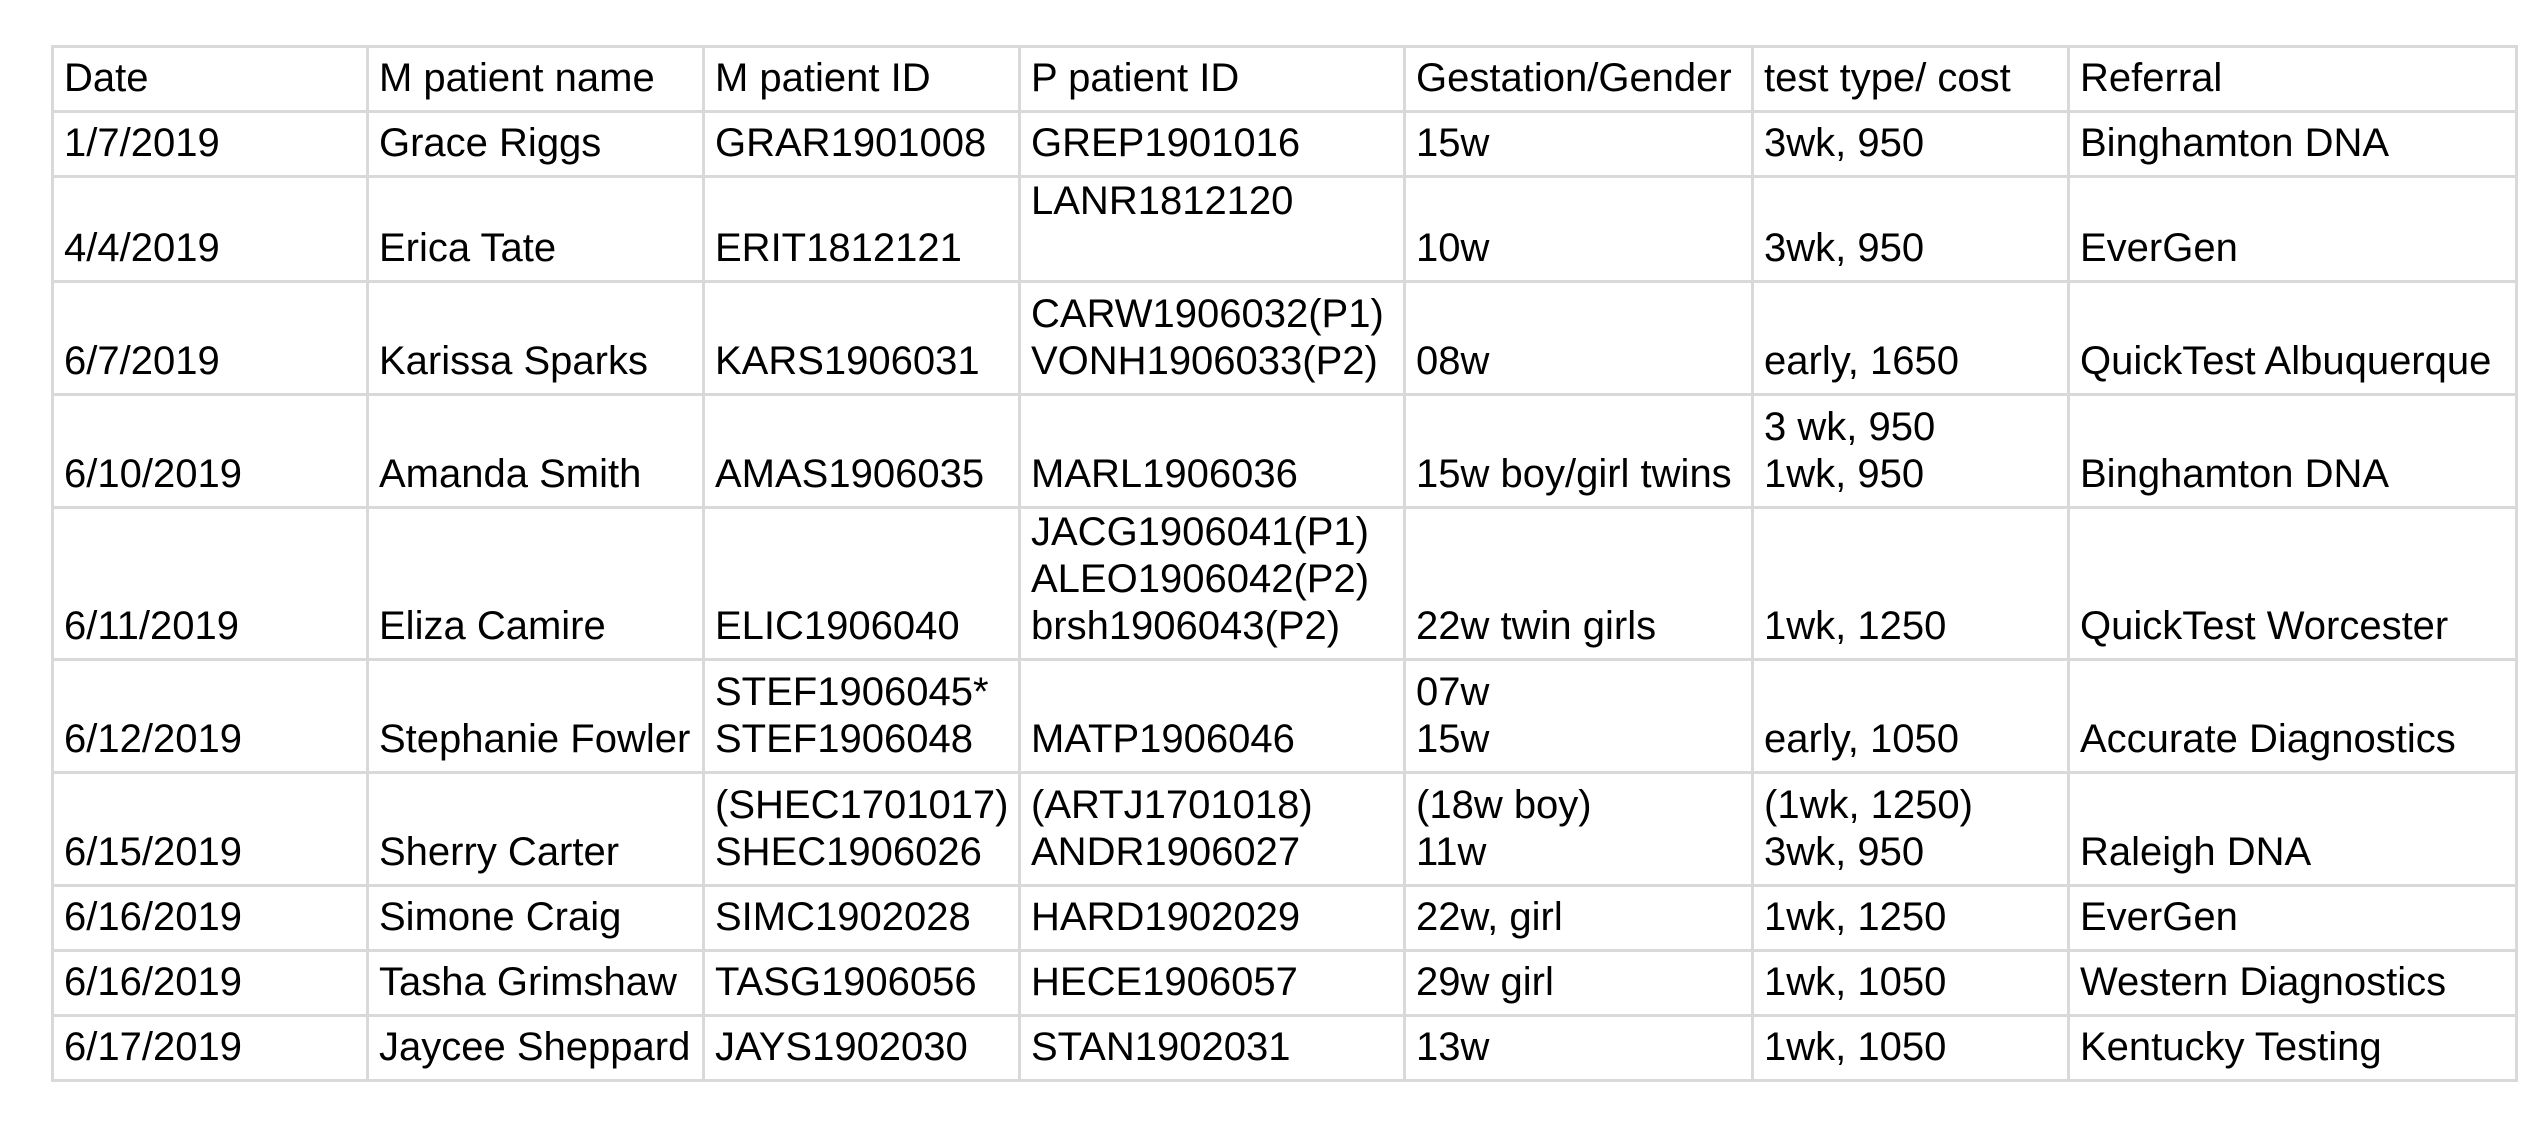 This screenshot has height=1123, width=2538. Describe the element at coordinates (1578, 79) in the screenshot. I see `column-header-gestation-gender: Gestation/Gender` at that location.